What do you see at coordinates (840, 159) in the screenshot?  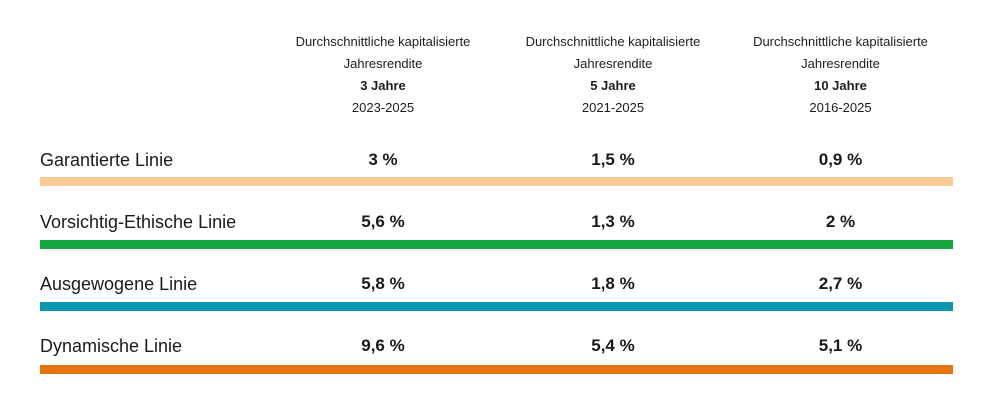 I see `value-cell: 0,9 %` at bounding box center [840, 159].